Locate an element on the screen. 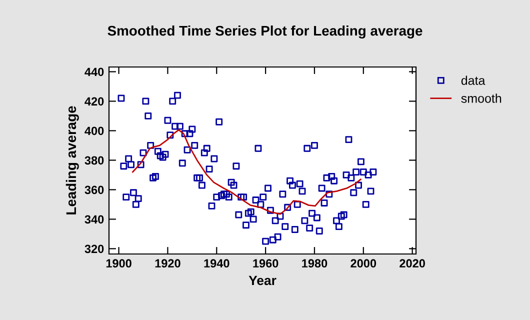 The width and height of the screenshot is (530, 320). y-tick-label: 360 is located at coordinates (94, 190).